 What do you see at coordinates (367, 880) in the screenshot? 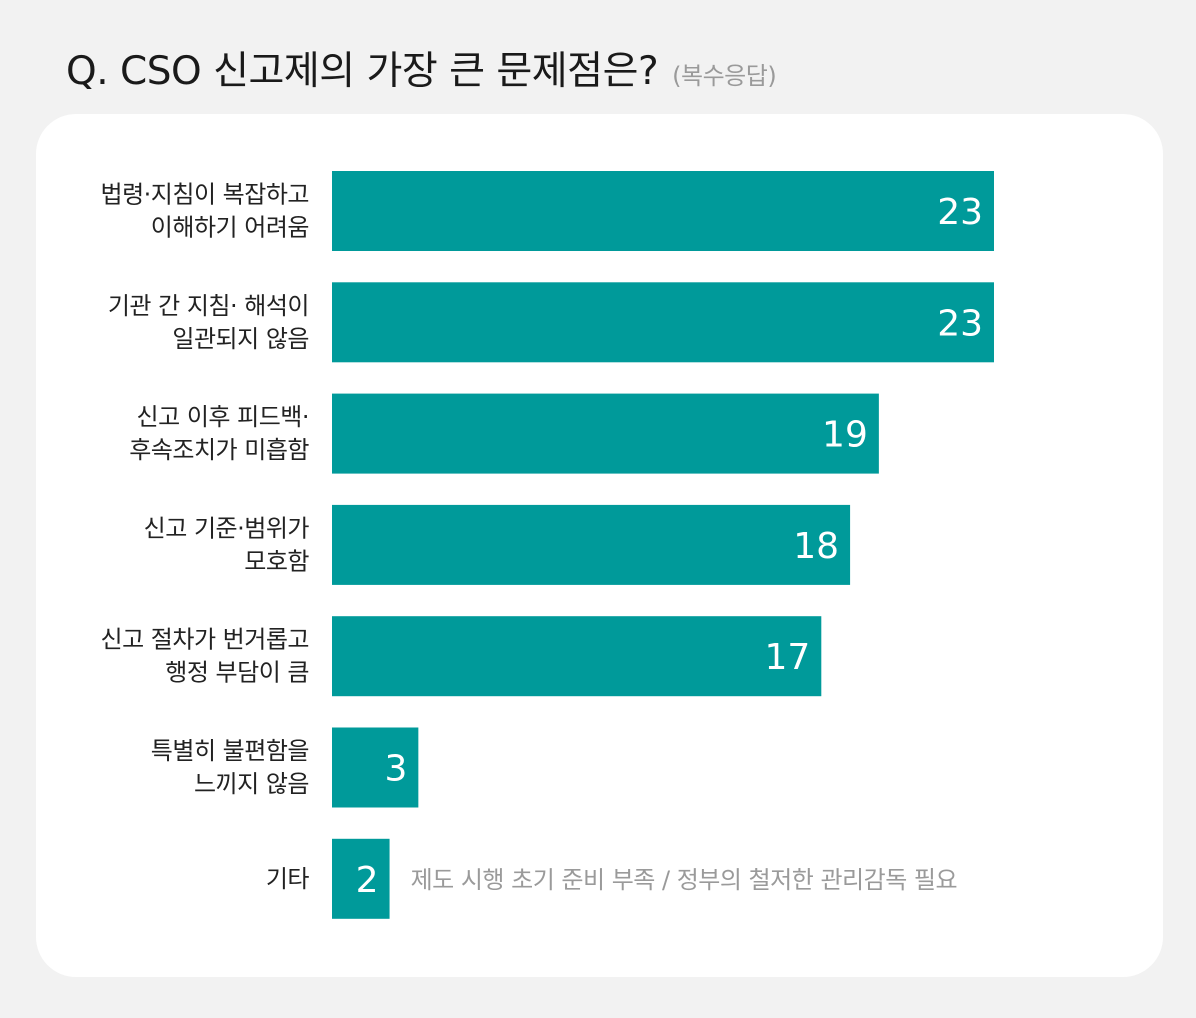
I see `bar-value-label: 2` at bounding box center [367, 880].